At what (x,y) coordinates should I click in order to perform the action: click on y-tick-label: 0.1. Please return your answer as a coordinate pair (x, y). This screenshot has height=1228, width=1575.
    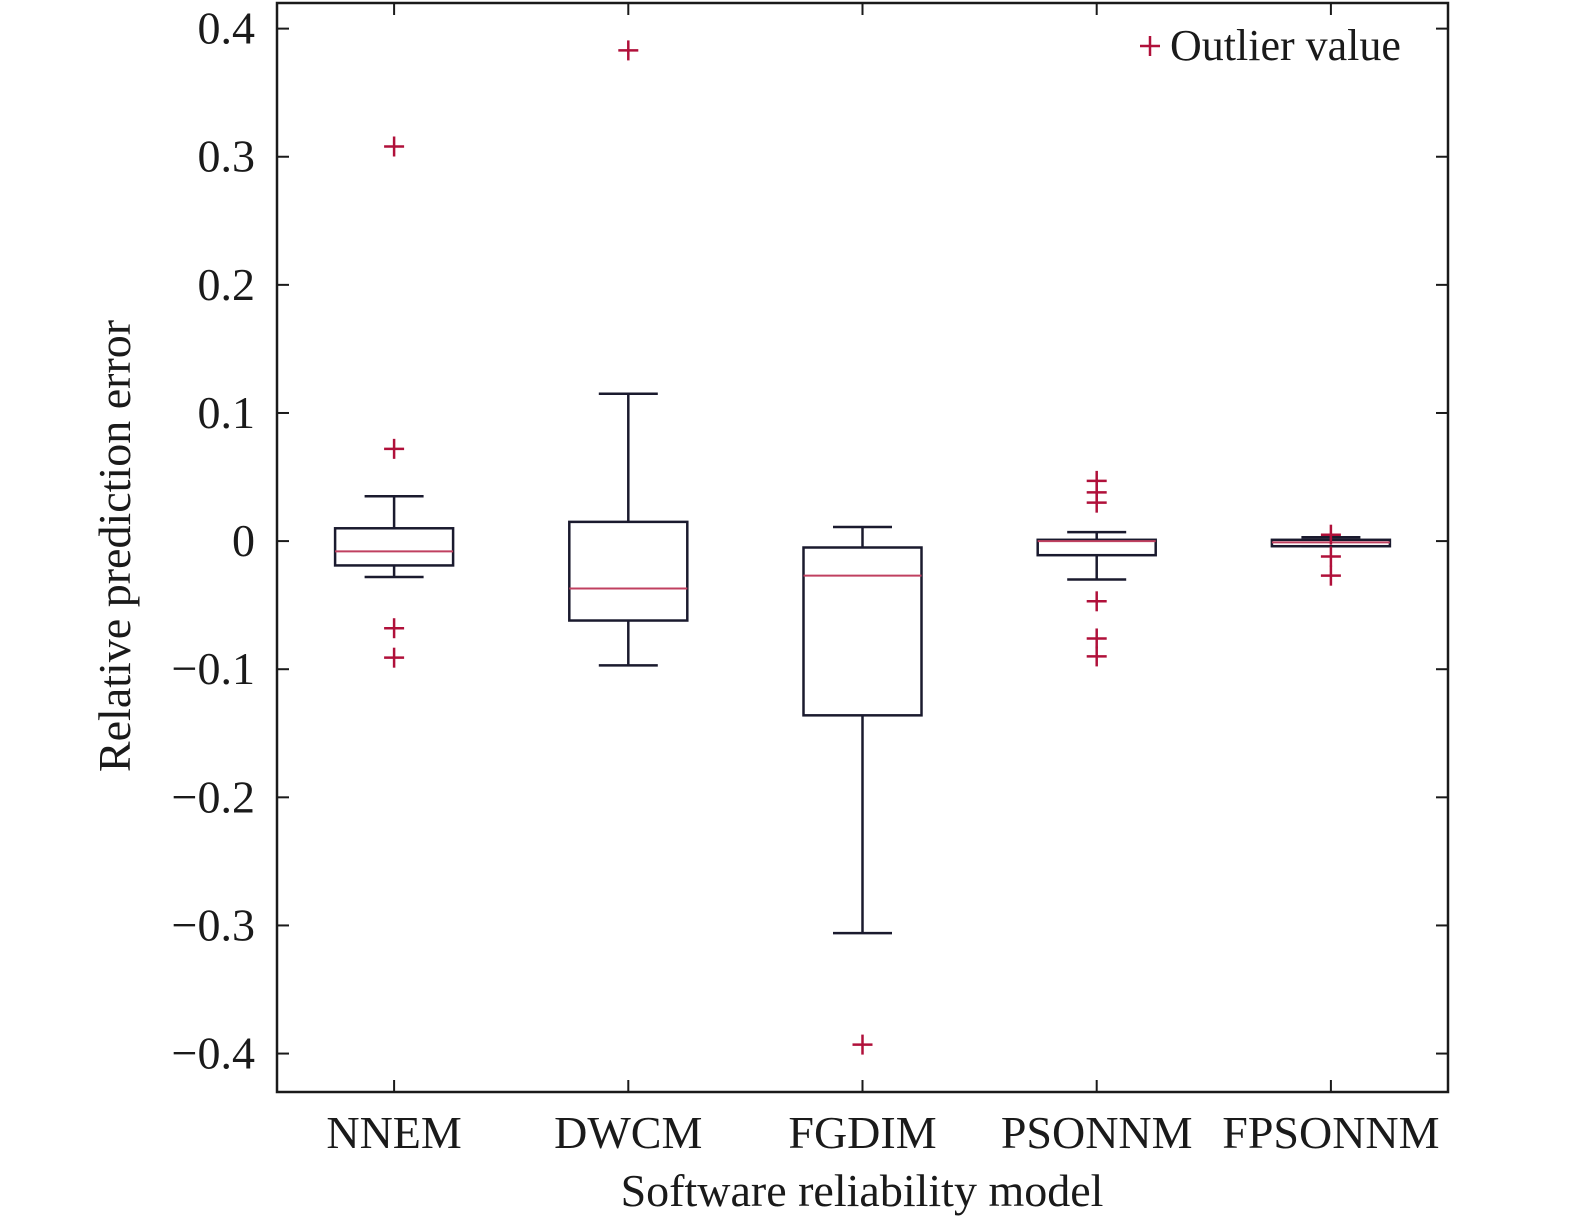
    Looking at the image, I should click on (227, 412).